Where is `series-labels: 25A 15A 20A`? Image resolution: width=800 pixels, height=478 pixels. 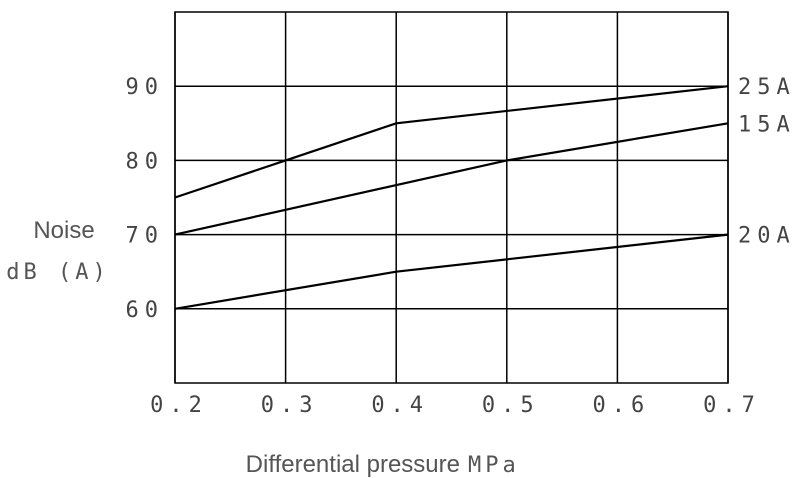
series-labels: 25A 15A 20A is located at coordinates (767, 162).